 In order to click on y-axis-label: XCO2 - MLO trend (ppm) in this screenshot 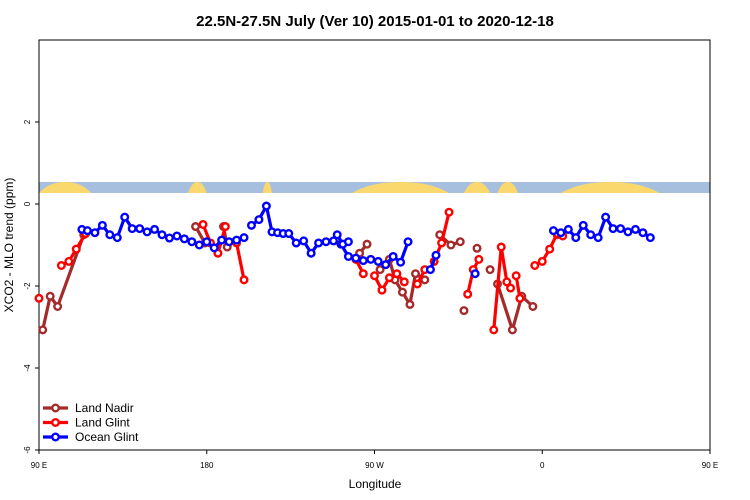, I will do `click(9, 245)`.